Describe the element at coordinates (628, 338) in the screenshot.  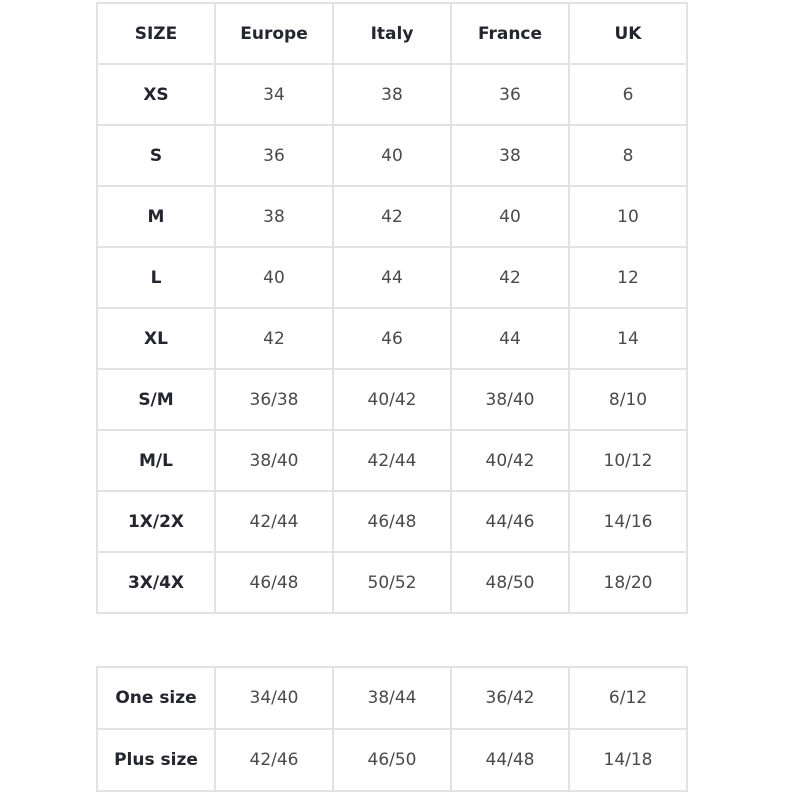
I see `size-value-cell: 14` at that location.